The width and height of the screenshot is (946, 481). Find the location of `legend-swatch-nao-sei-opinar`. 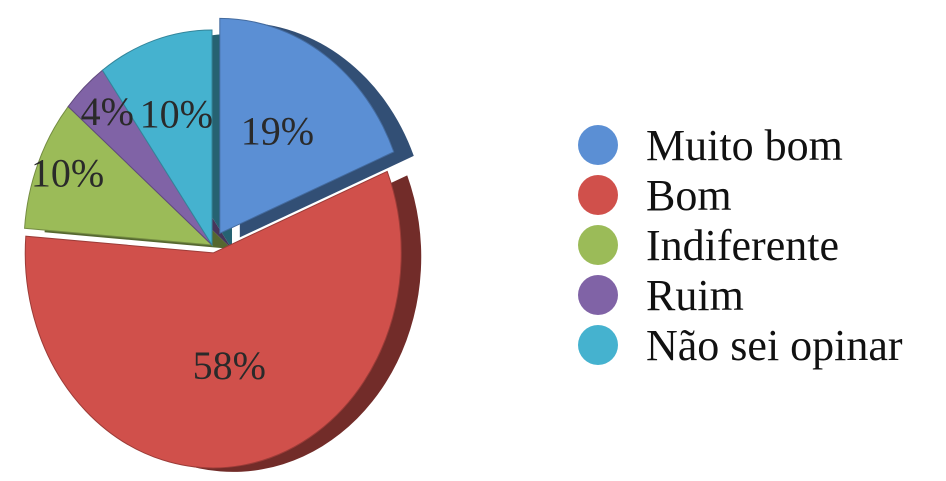

legend-swatch-nao-sei-opinar is located at coordinates (598, 345).